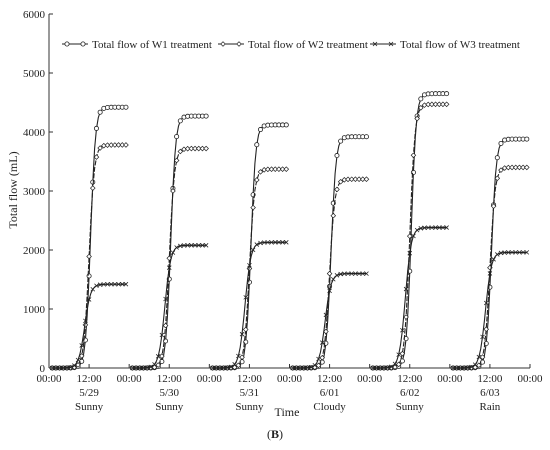  I want to click on legend-label: Total flow of W2 treatment, so click(308, 45).